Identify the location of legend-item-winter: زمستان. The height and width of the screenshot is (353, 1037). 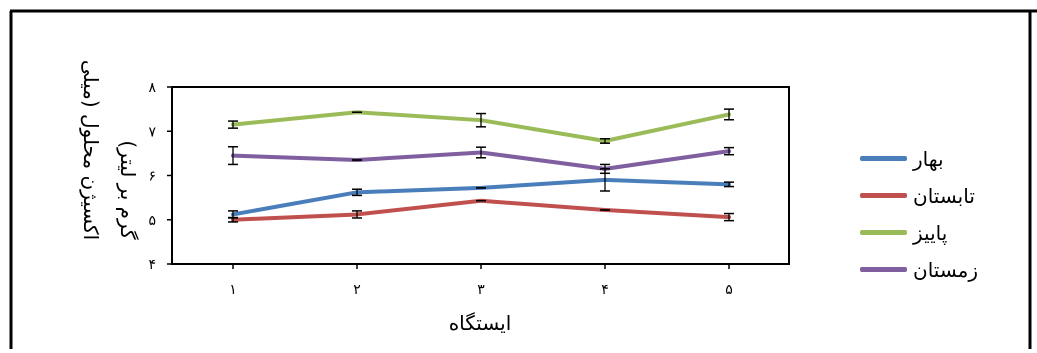
(919, 269).